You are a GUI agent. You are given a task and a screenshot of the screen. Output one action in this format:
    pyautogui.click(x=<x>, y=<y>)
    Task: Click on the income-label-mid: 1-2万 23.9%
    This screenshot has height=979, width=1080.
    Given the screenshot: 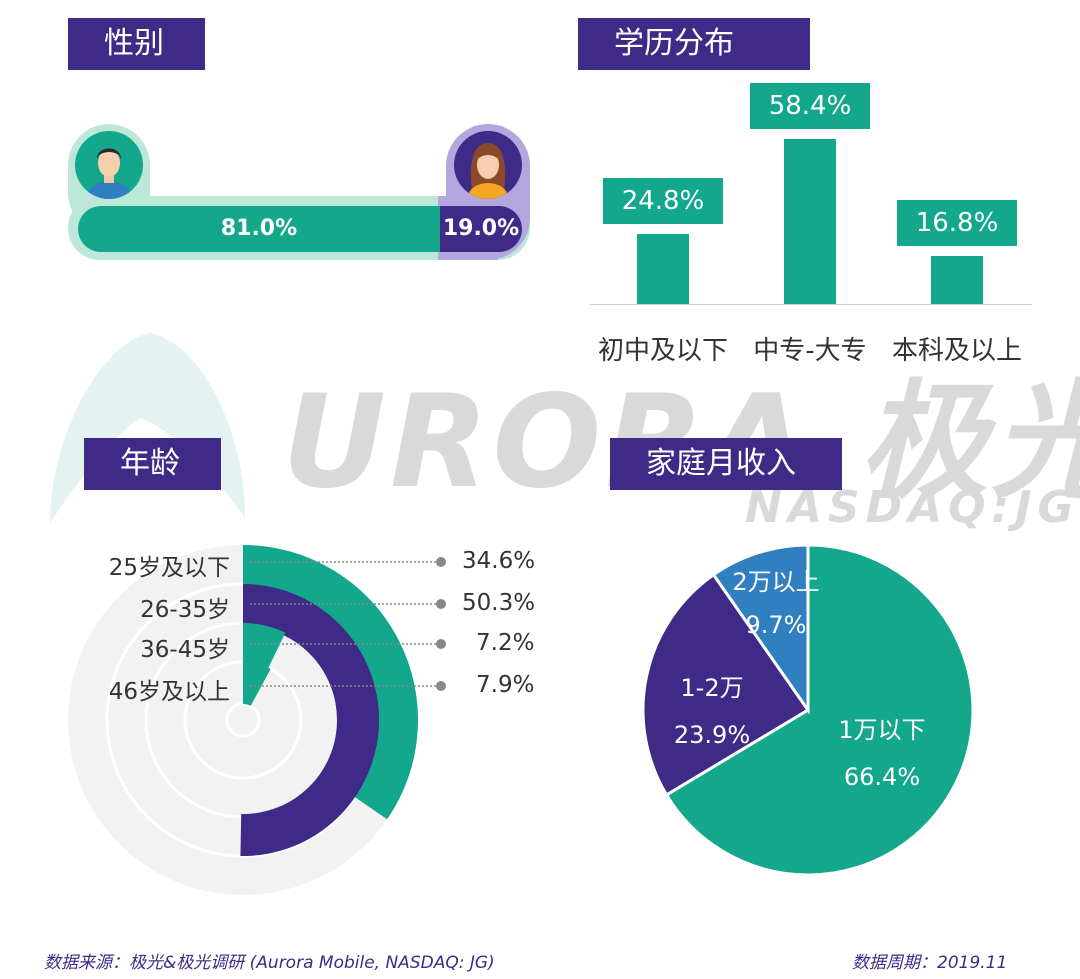 What is the action you would take?
    pyautogui.click(x=712, y=711)
    